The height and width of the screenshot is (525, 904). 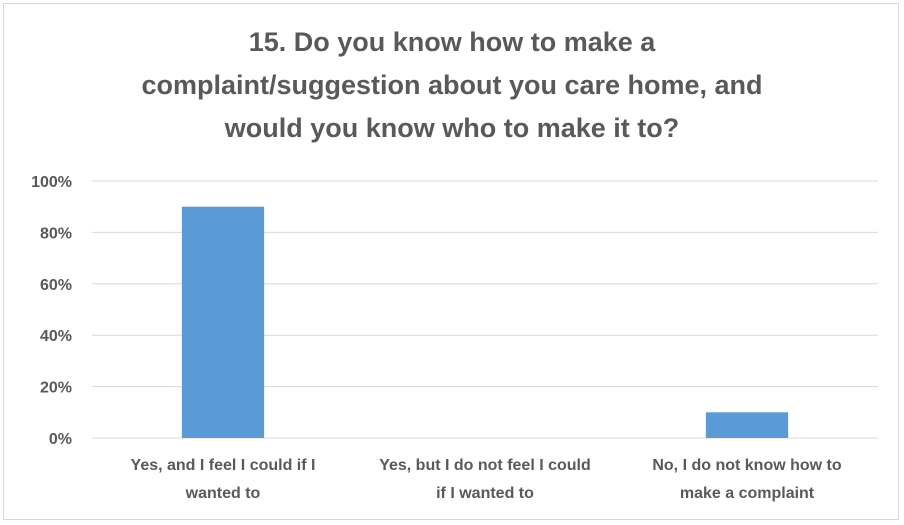 What do you see at coordinates (51, 182) in the screenshot?
I see `y-tick-label: 100%` at bounding box center [51, 182].